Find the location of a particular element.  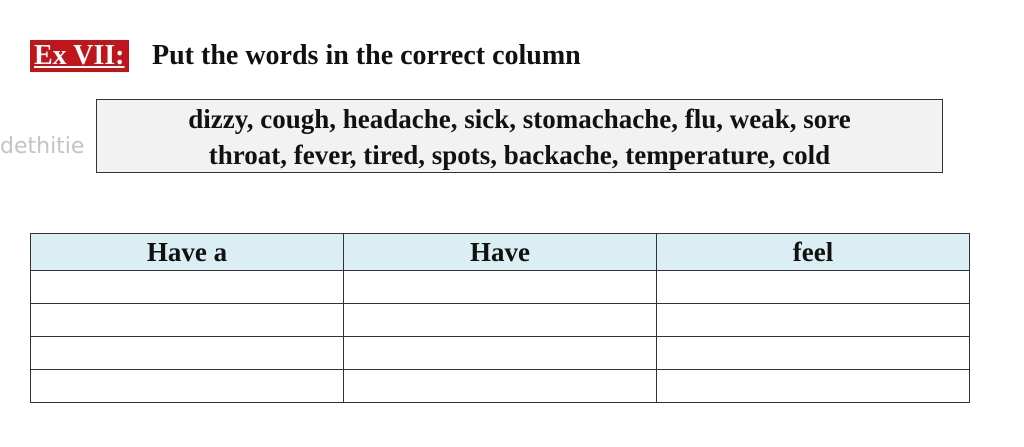

header-row: Have a Have feel is located at coordinates (500, 252).